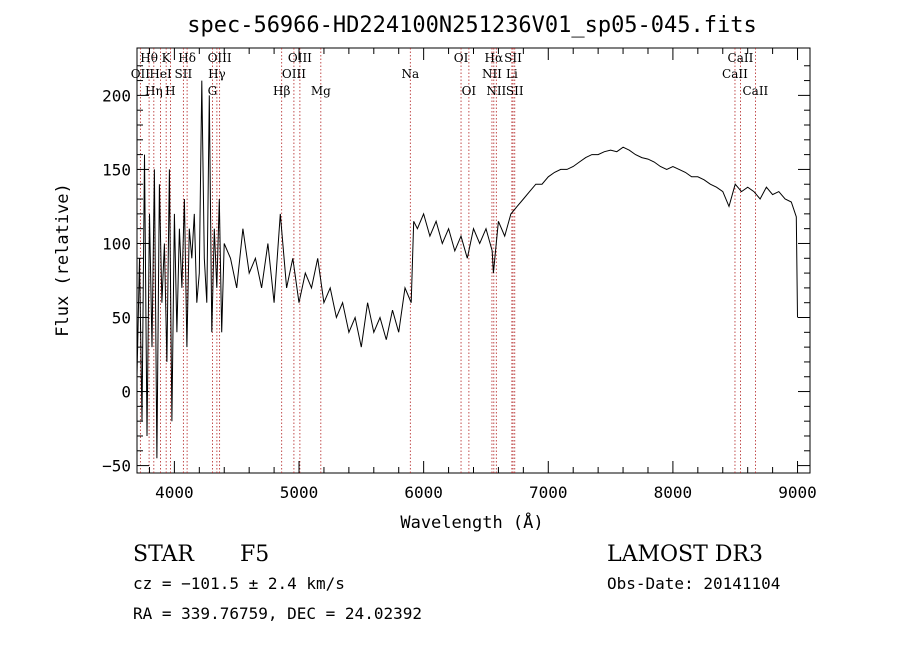 The width and height of the screenshot is (900, 649). What do you see at coordinates (494, 58) in the screenshot?
I see `line-marker-label: Hα` at bounding box center [494, 58].